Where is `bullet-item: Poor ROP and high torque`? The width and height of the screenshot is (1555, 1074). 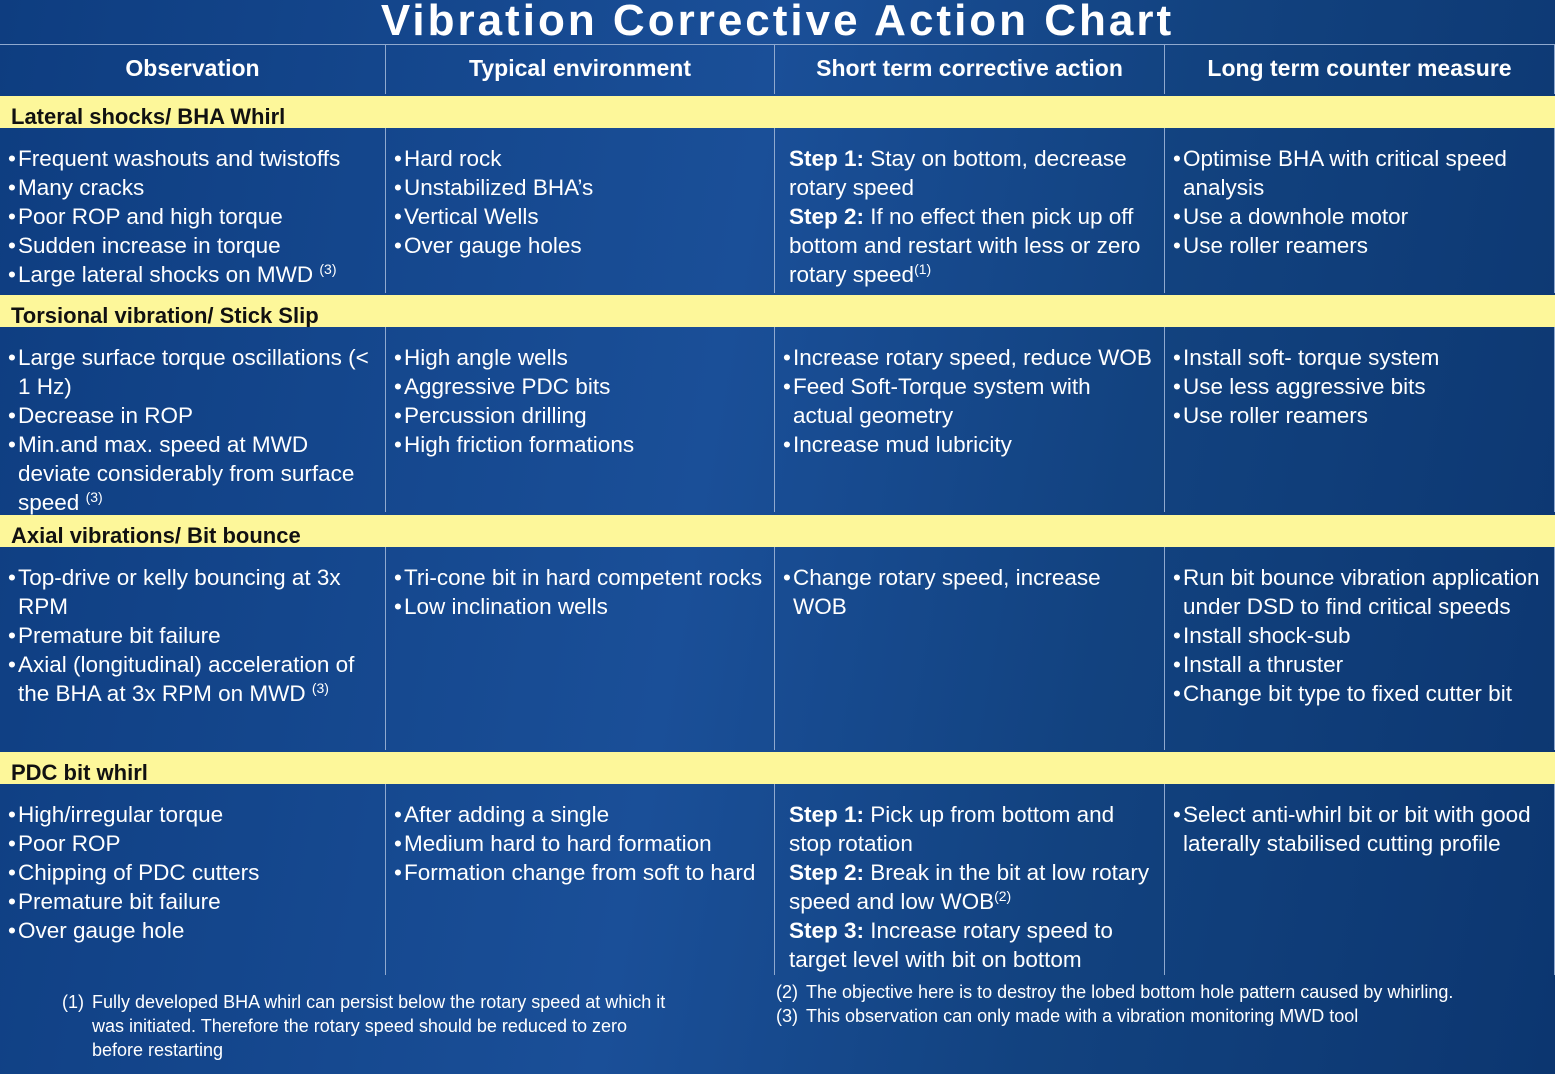 bullet-item: Poor ROP and high torque is located at coordinates (192, 216).